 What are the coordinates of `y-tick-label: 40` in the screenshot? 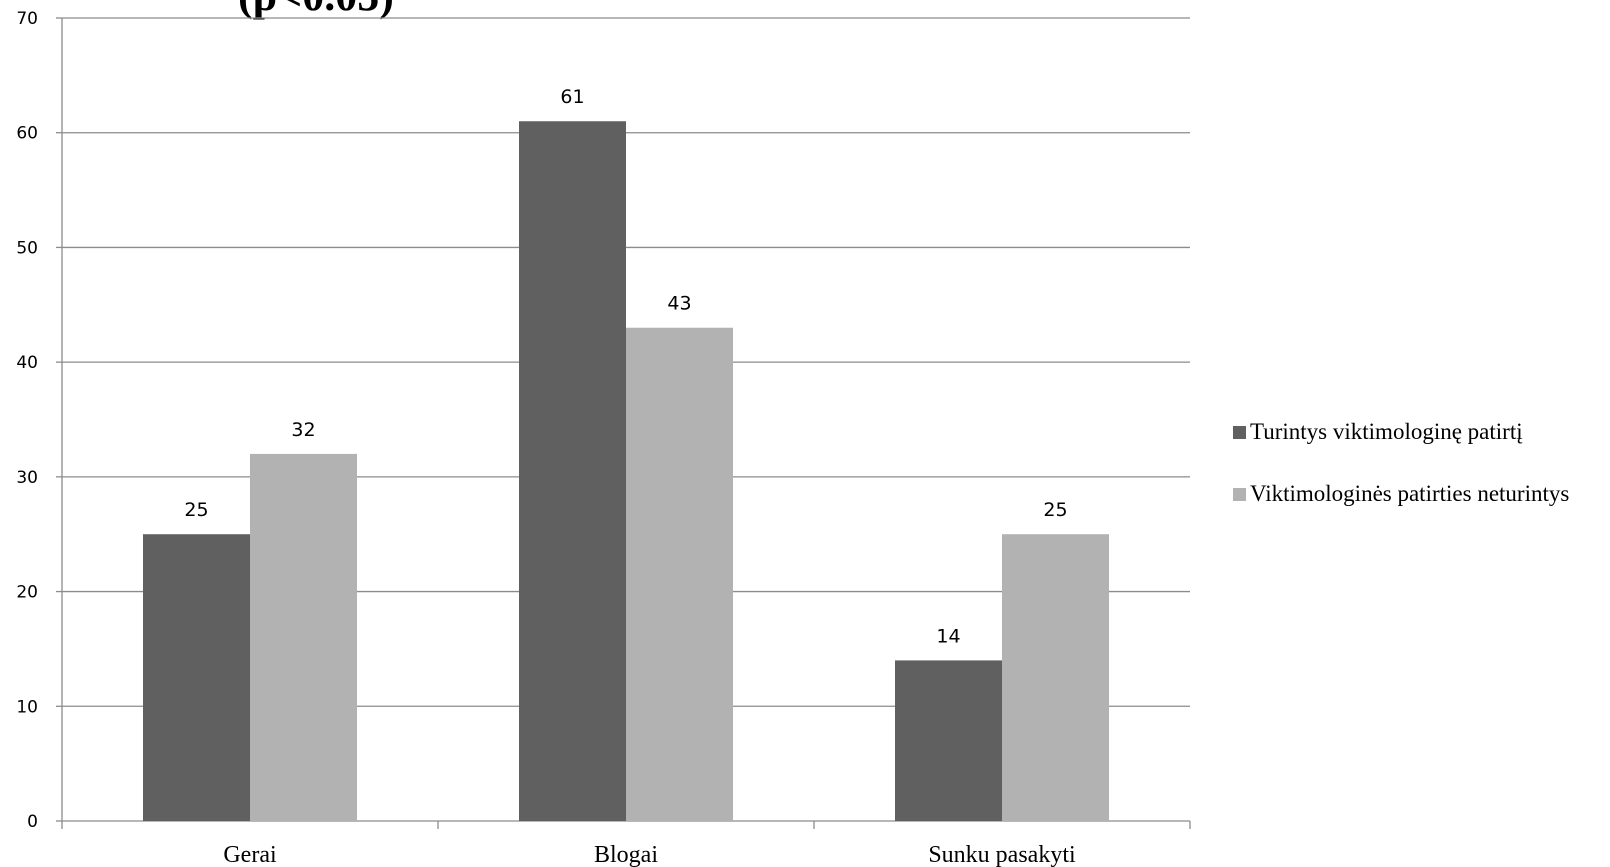 It's located at (27, 363).